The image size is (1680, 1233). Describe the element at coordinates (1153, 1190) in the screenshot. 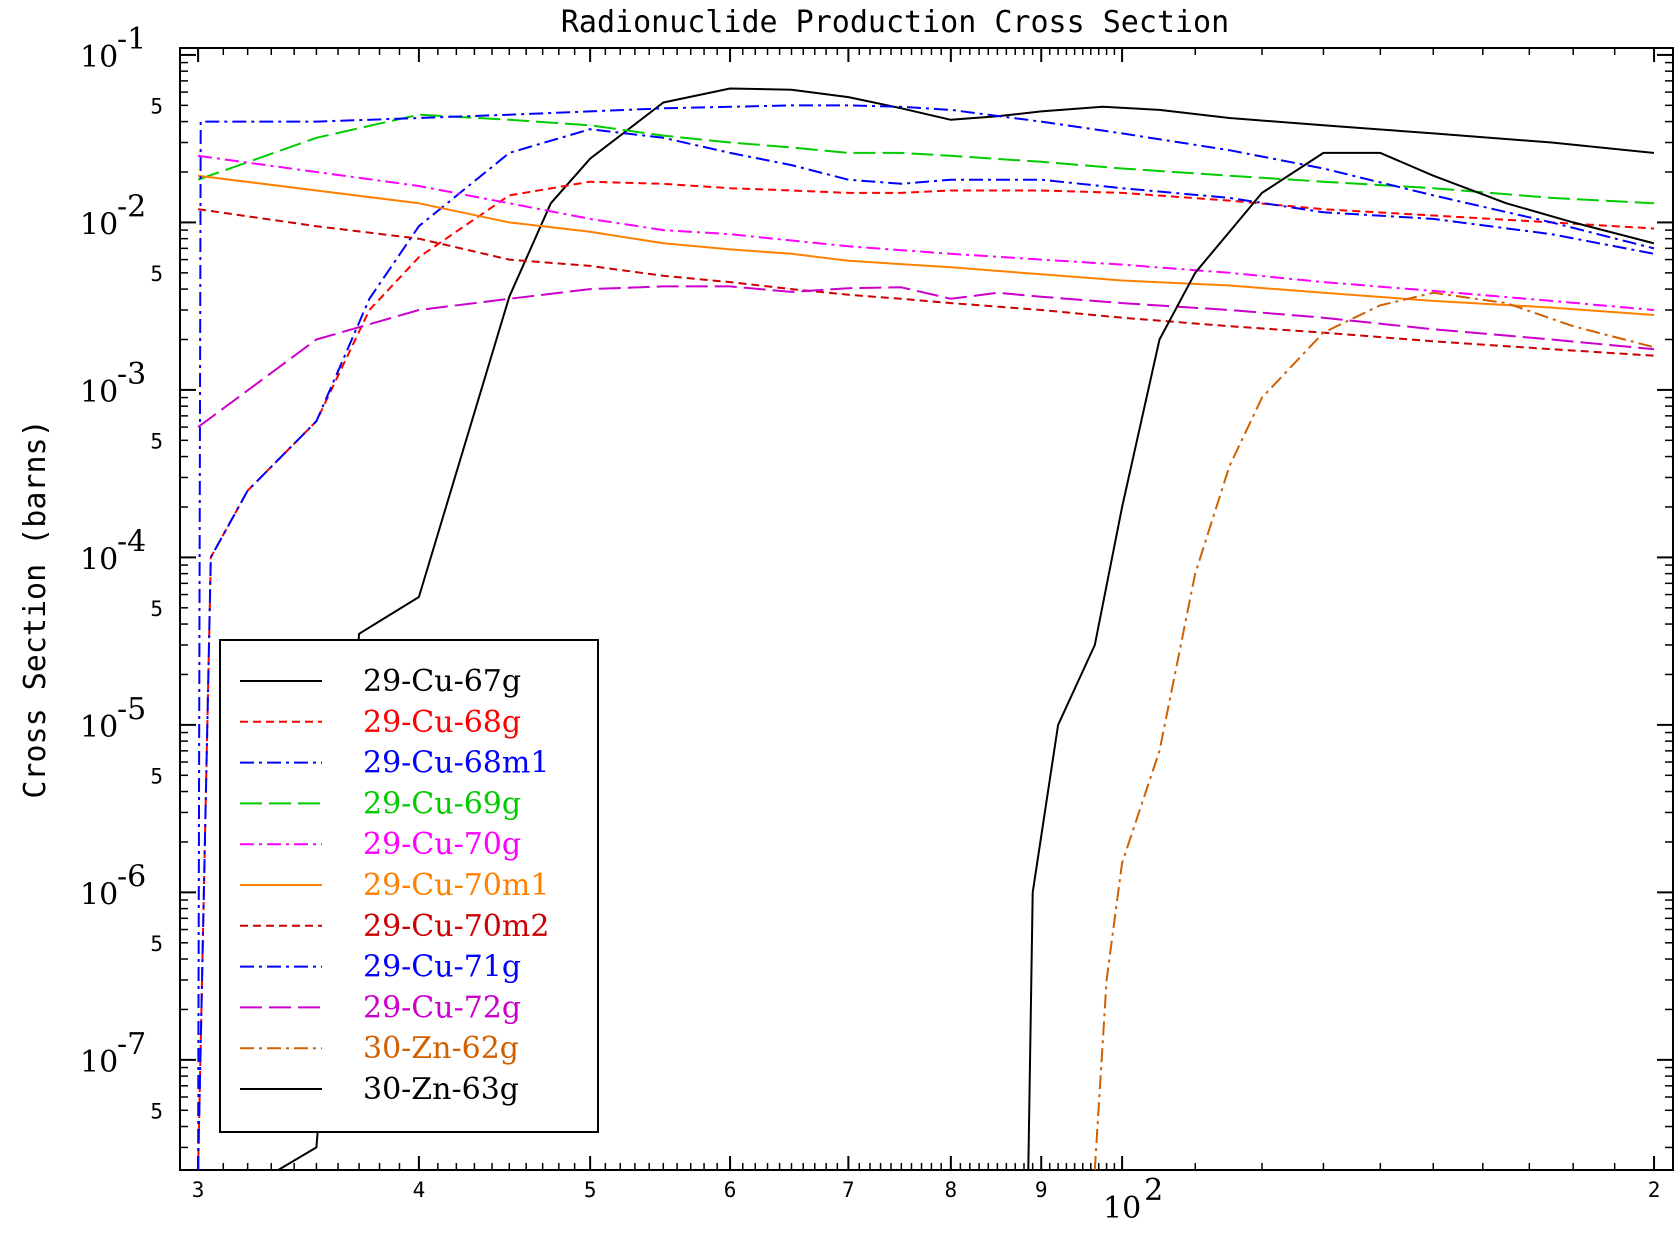

I see `x-tick-exponent: 2` at that location.